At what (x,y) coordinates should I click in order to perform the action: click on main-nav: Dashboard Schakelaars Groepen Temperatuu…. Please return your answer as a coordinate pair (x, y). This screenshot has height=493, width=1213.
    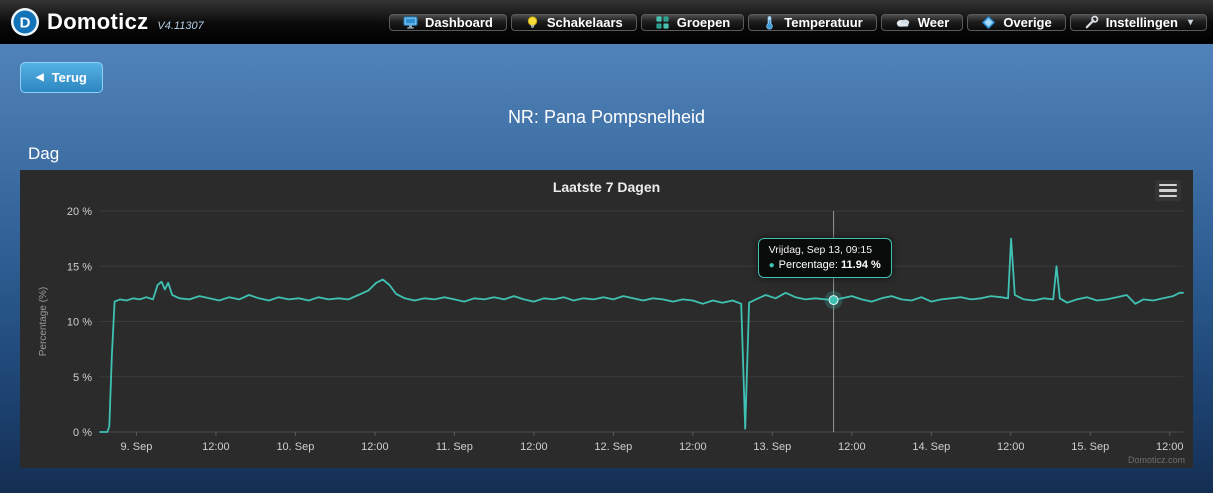
    Looking at the image, I should click on (800, 22).